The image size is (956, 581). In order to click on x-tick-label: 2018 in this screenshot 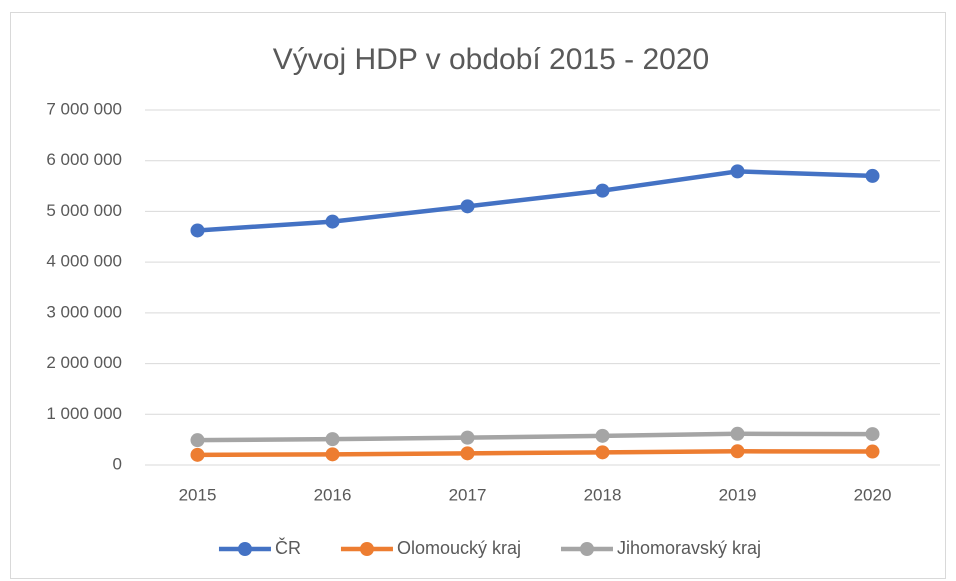, I will do `click(603, 494)`.